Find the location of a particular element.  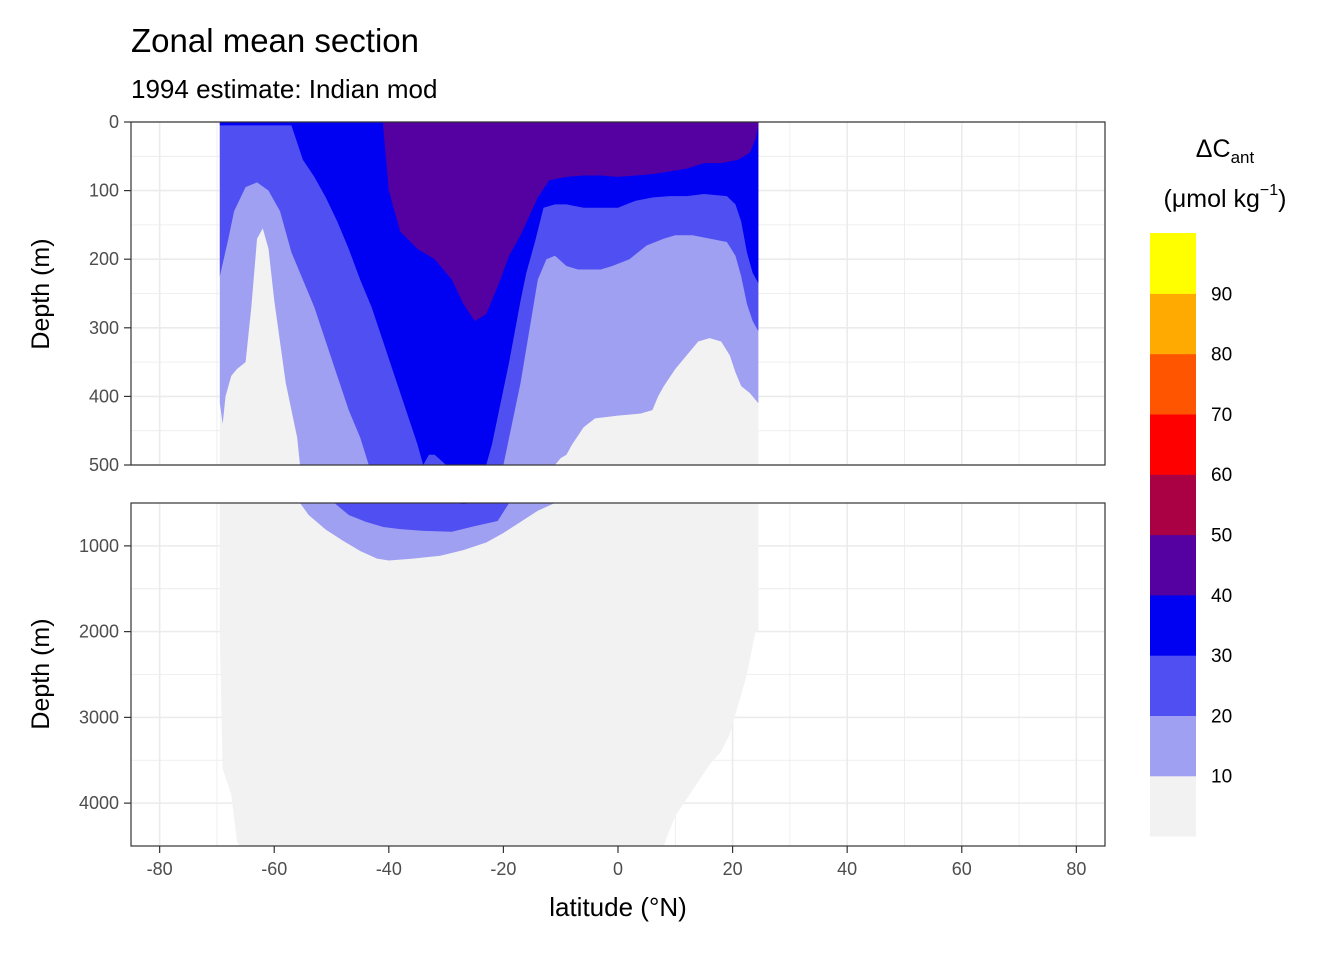

legend-break-label: 90 is located at coordinates (1221, 294).